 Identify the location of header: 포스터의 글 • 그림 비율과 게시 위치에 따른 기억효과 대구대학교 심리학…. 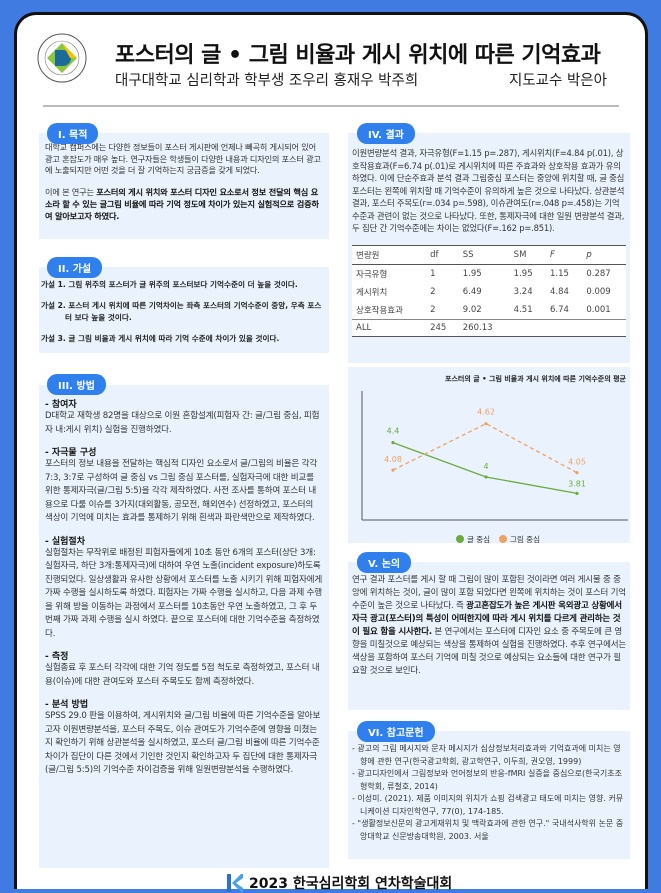
(331, 65).